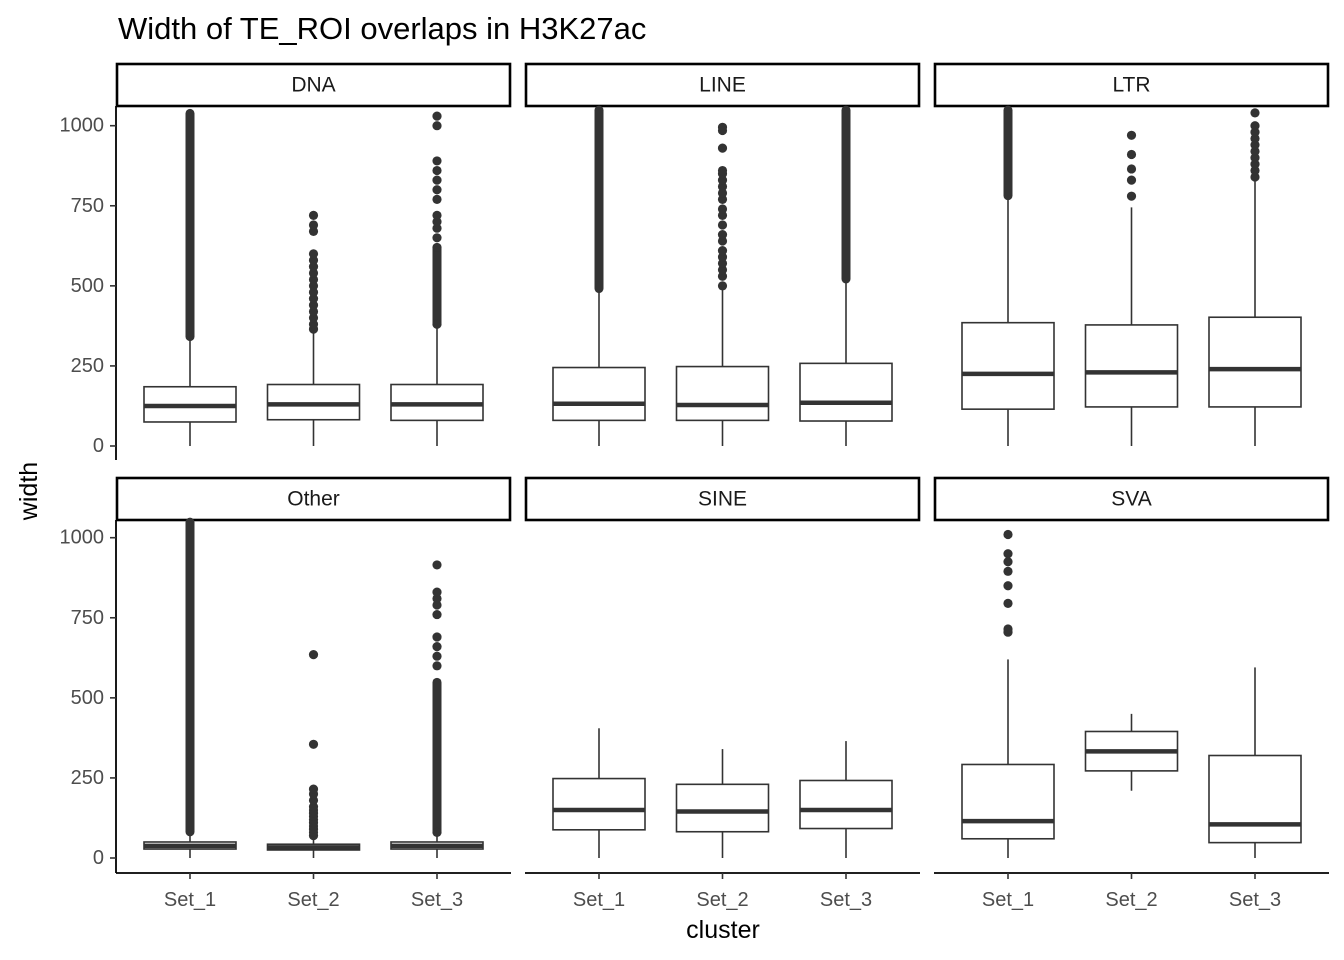  Describe the element at coordinates (1131, 900) in the screenshot. I see `x-tick-label: Set_2` at that location.